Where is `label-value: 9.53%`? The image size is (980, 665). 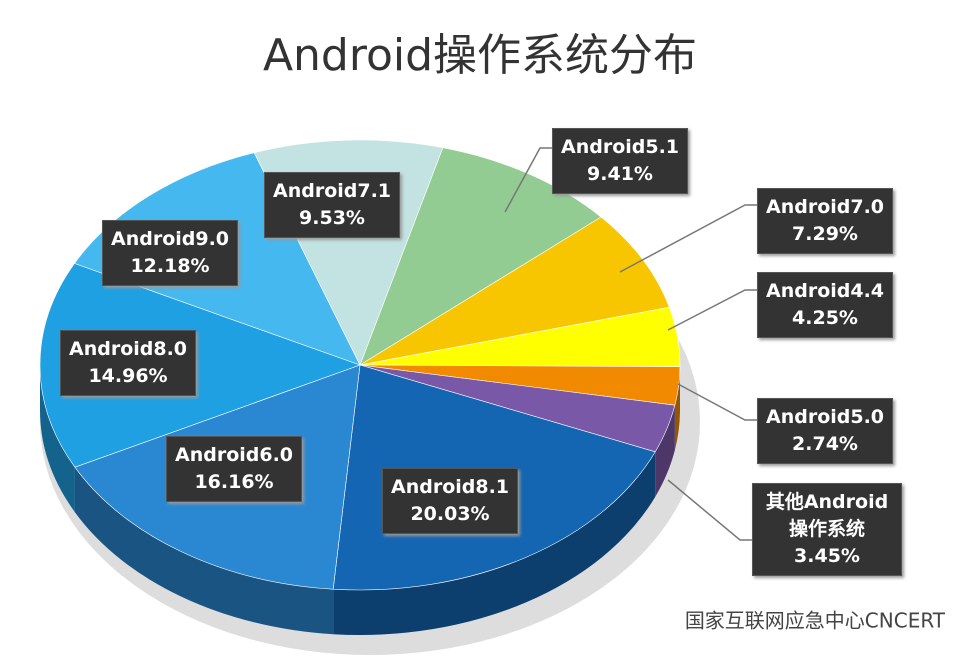
label-value: 9.53% is located at coordinates (332, 218).